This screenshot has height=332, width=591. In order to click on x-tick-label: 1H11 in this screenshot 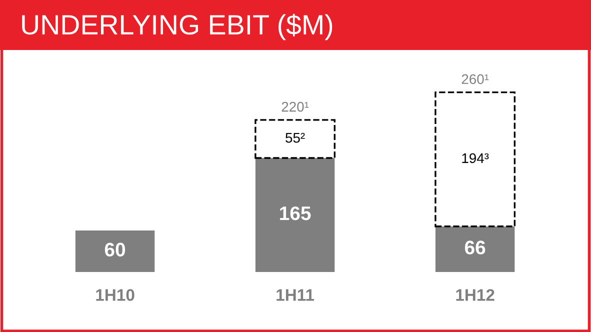, I will do `click(295, 295)`.